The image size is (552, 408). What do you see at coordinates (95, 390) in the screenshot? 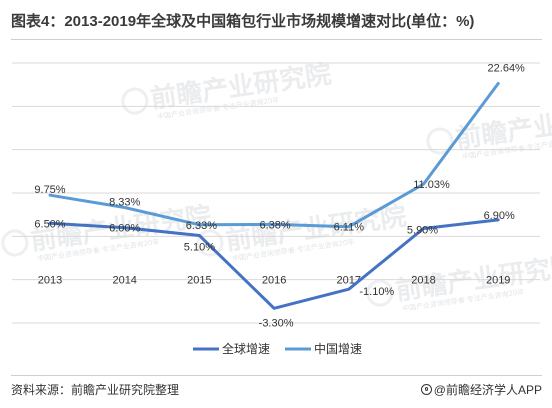
I see `source-note: 资料来源：前瞻产业研究院整理` at bounding box center [95, 390].